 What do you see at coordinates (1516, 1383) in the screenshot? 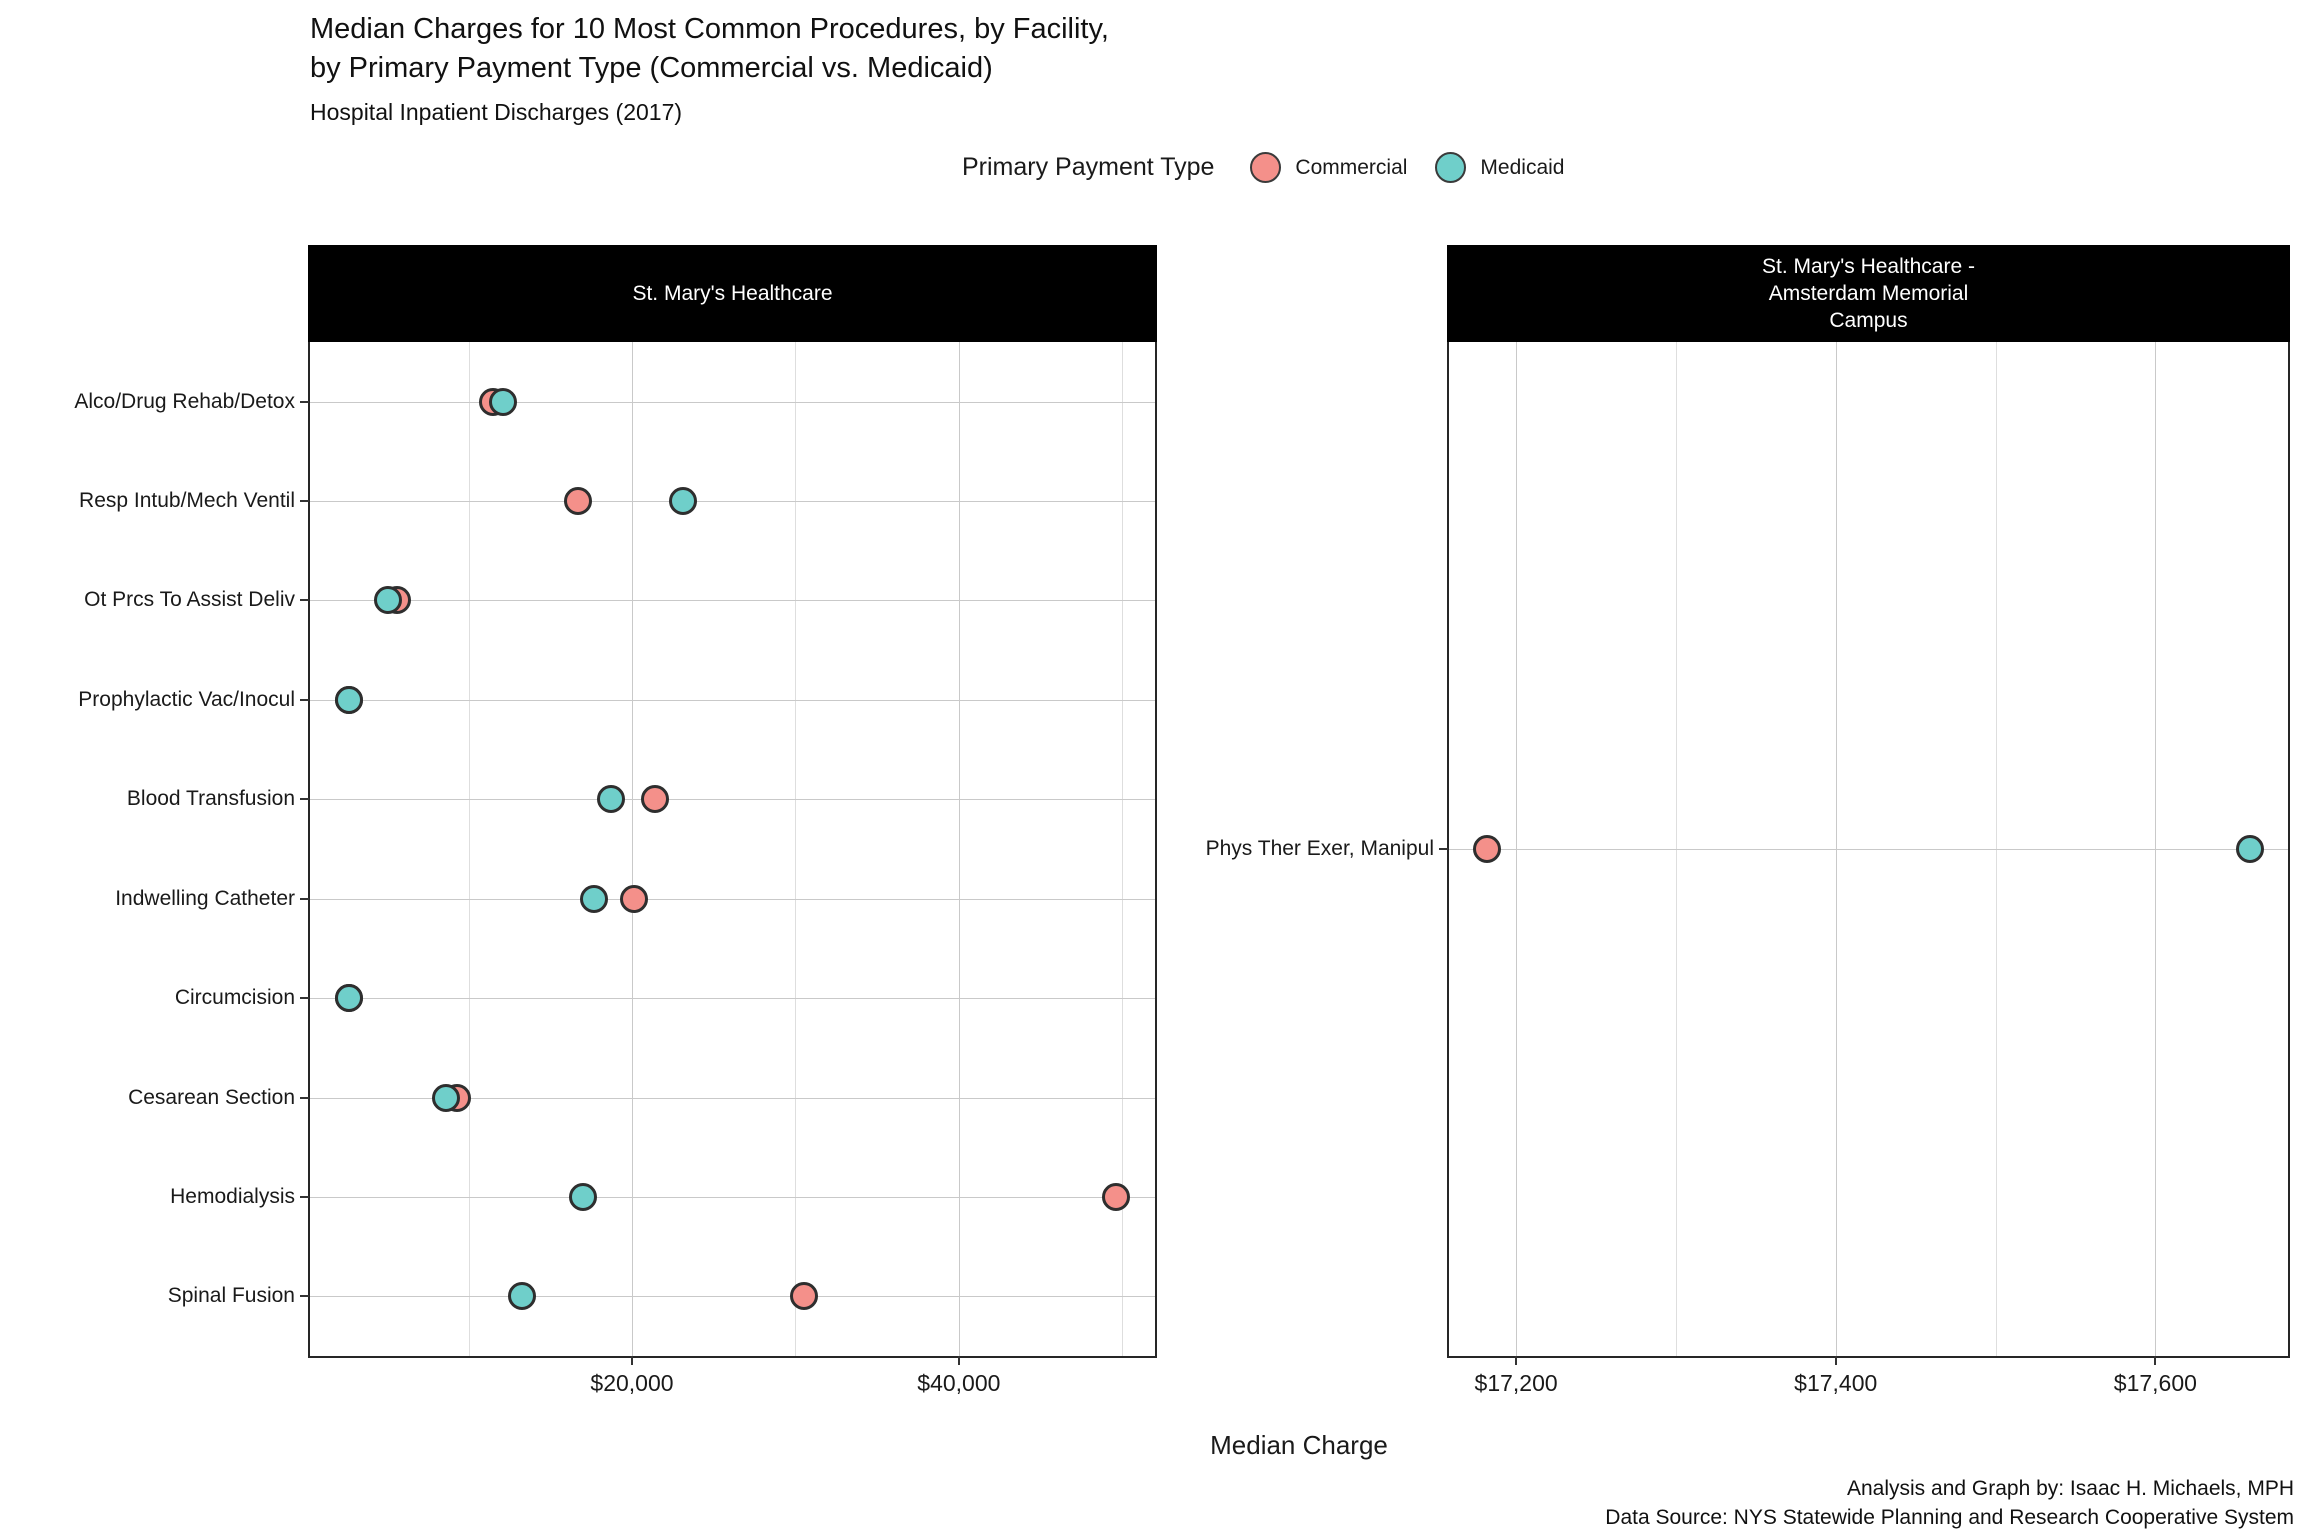
I see `x-axis-tick-label: $17,200` at bounding box center [1516, 1383].